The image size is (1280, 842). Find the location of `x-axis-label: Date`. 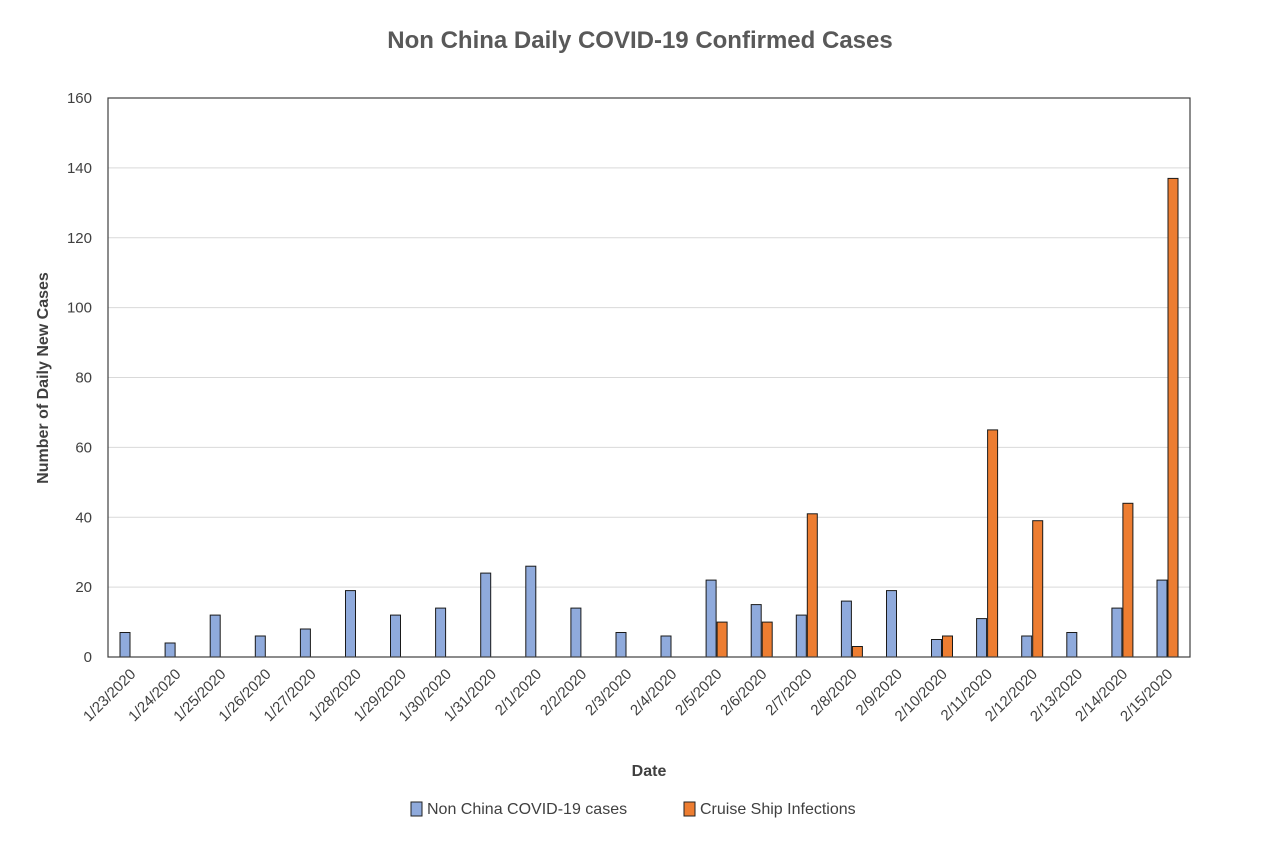

x-axis-label: Date is located at coordinates (649, 771).